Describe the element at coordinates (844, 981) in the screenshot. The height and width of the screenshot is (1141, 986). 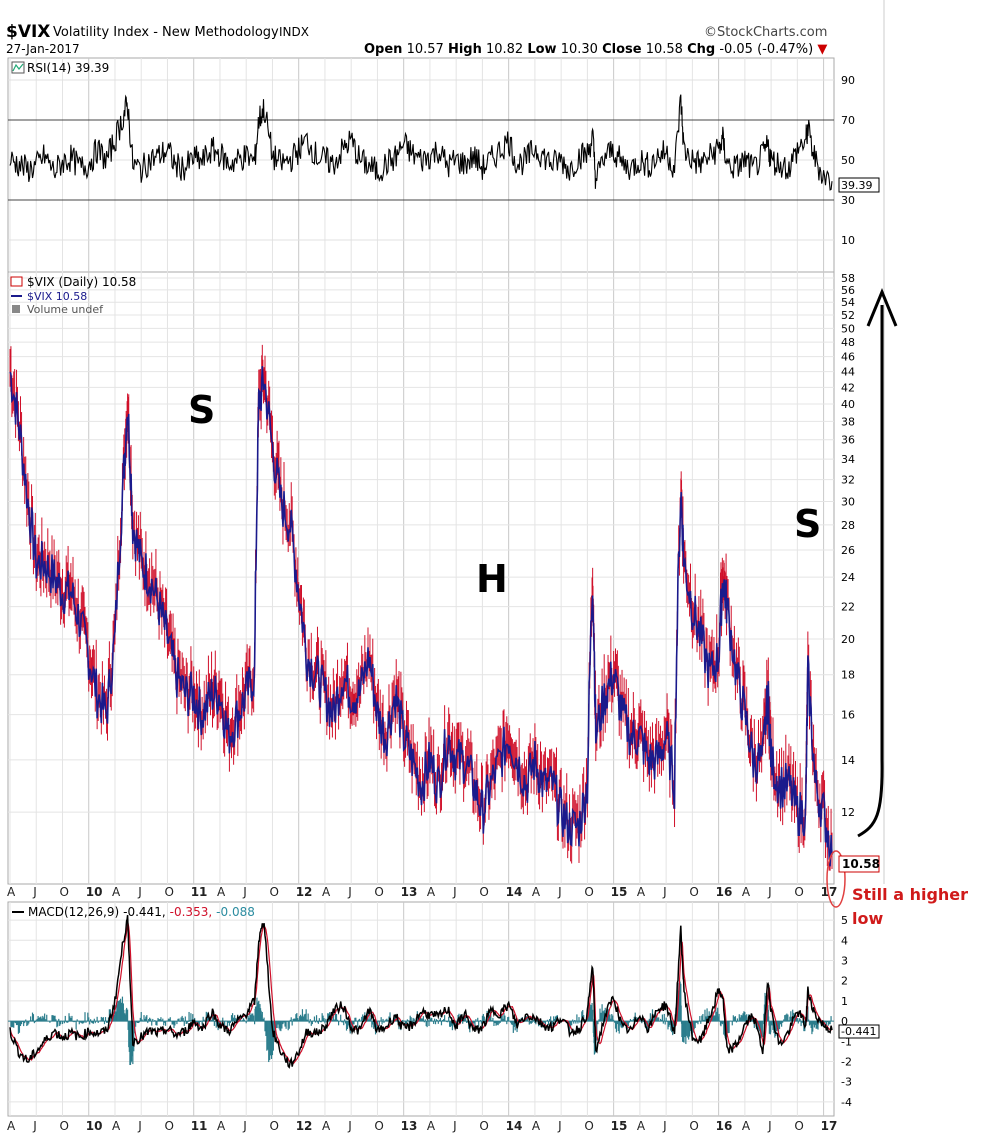
I see `macd-y-tick: 2` at that location.